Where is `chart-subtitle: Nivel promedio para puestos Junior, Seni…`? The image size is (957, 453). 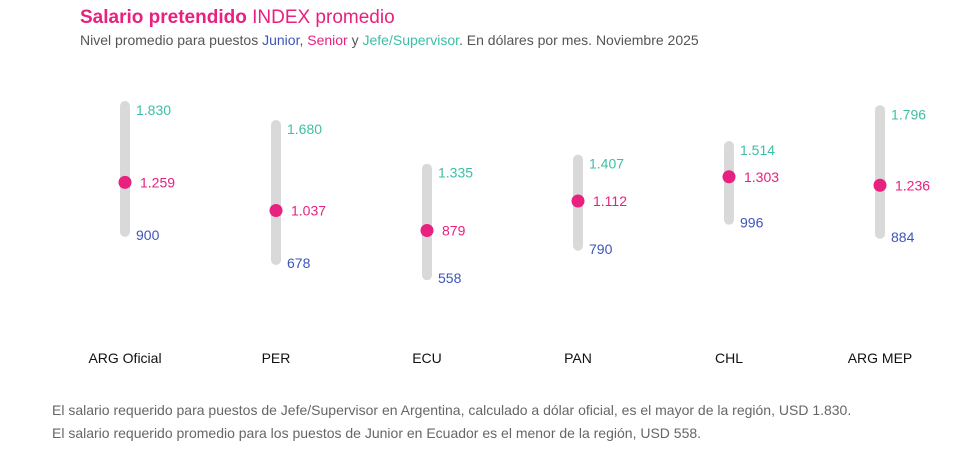 chart-subtitle: Nivel promedio para puestos Junior, Seni… is located at coordinates (389, 40).